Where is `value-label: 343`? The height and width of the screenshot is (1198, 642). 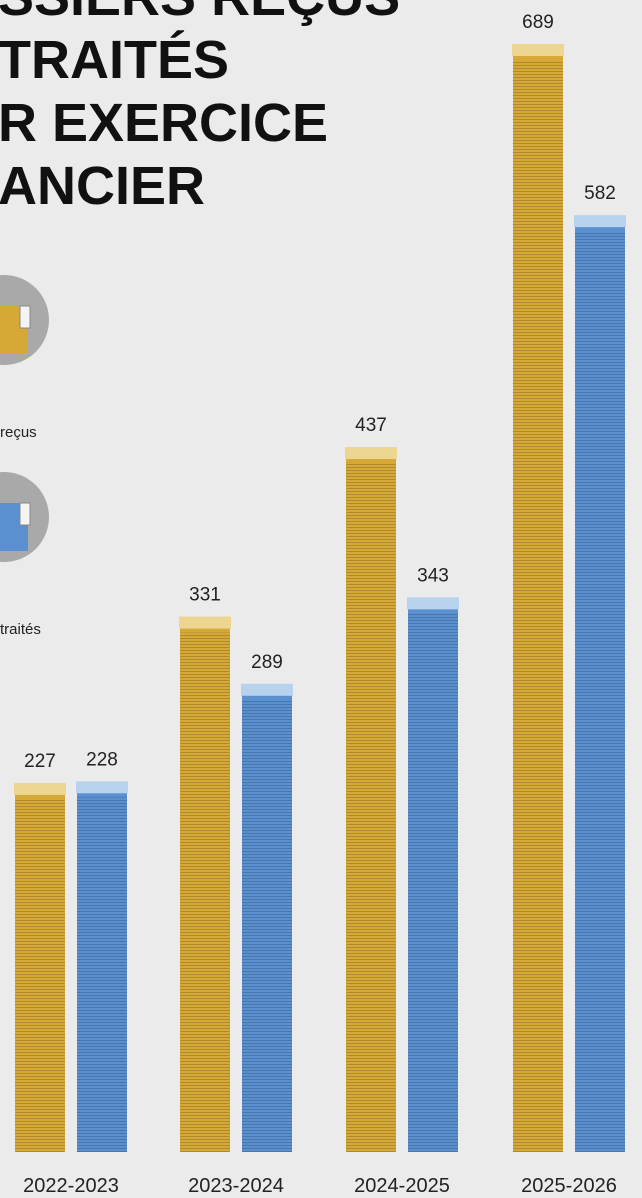 value-label: 343 is located at coordinates (433, 575).